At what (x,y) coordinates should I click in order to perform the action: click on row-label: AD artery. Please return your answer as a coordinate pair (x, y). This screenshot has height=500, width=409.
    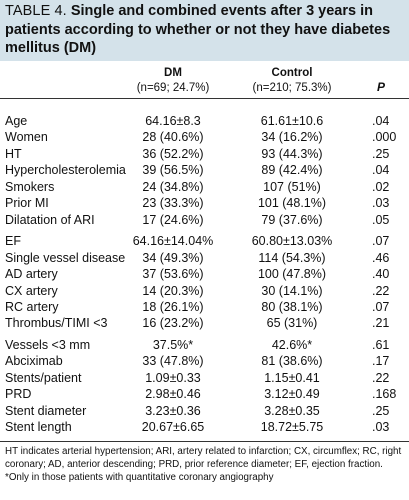
    Looking at the image, I should click on (31, 274).